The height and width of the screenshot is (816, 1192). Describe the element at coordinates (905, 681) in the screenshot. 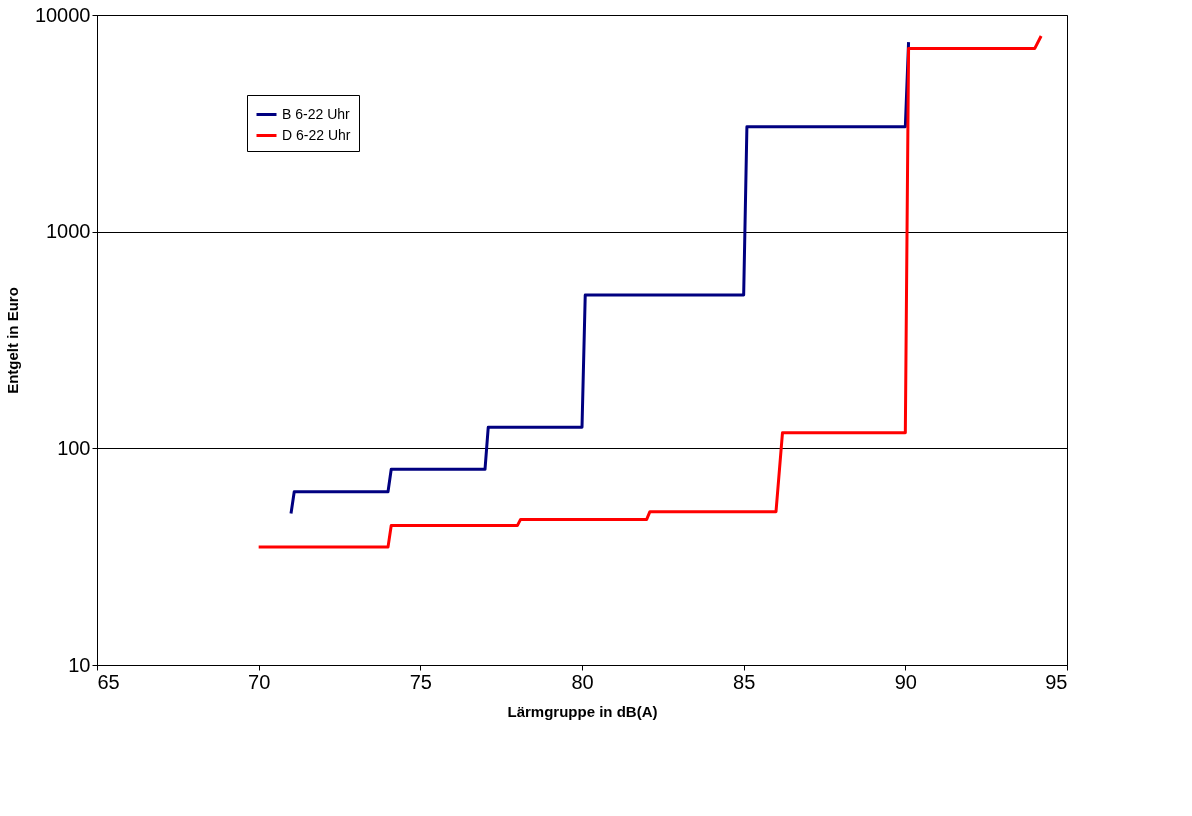

I see `x-tick-label: 90` at that location.